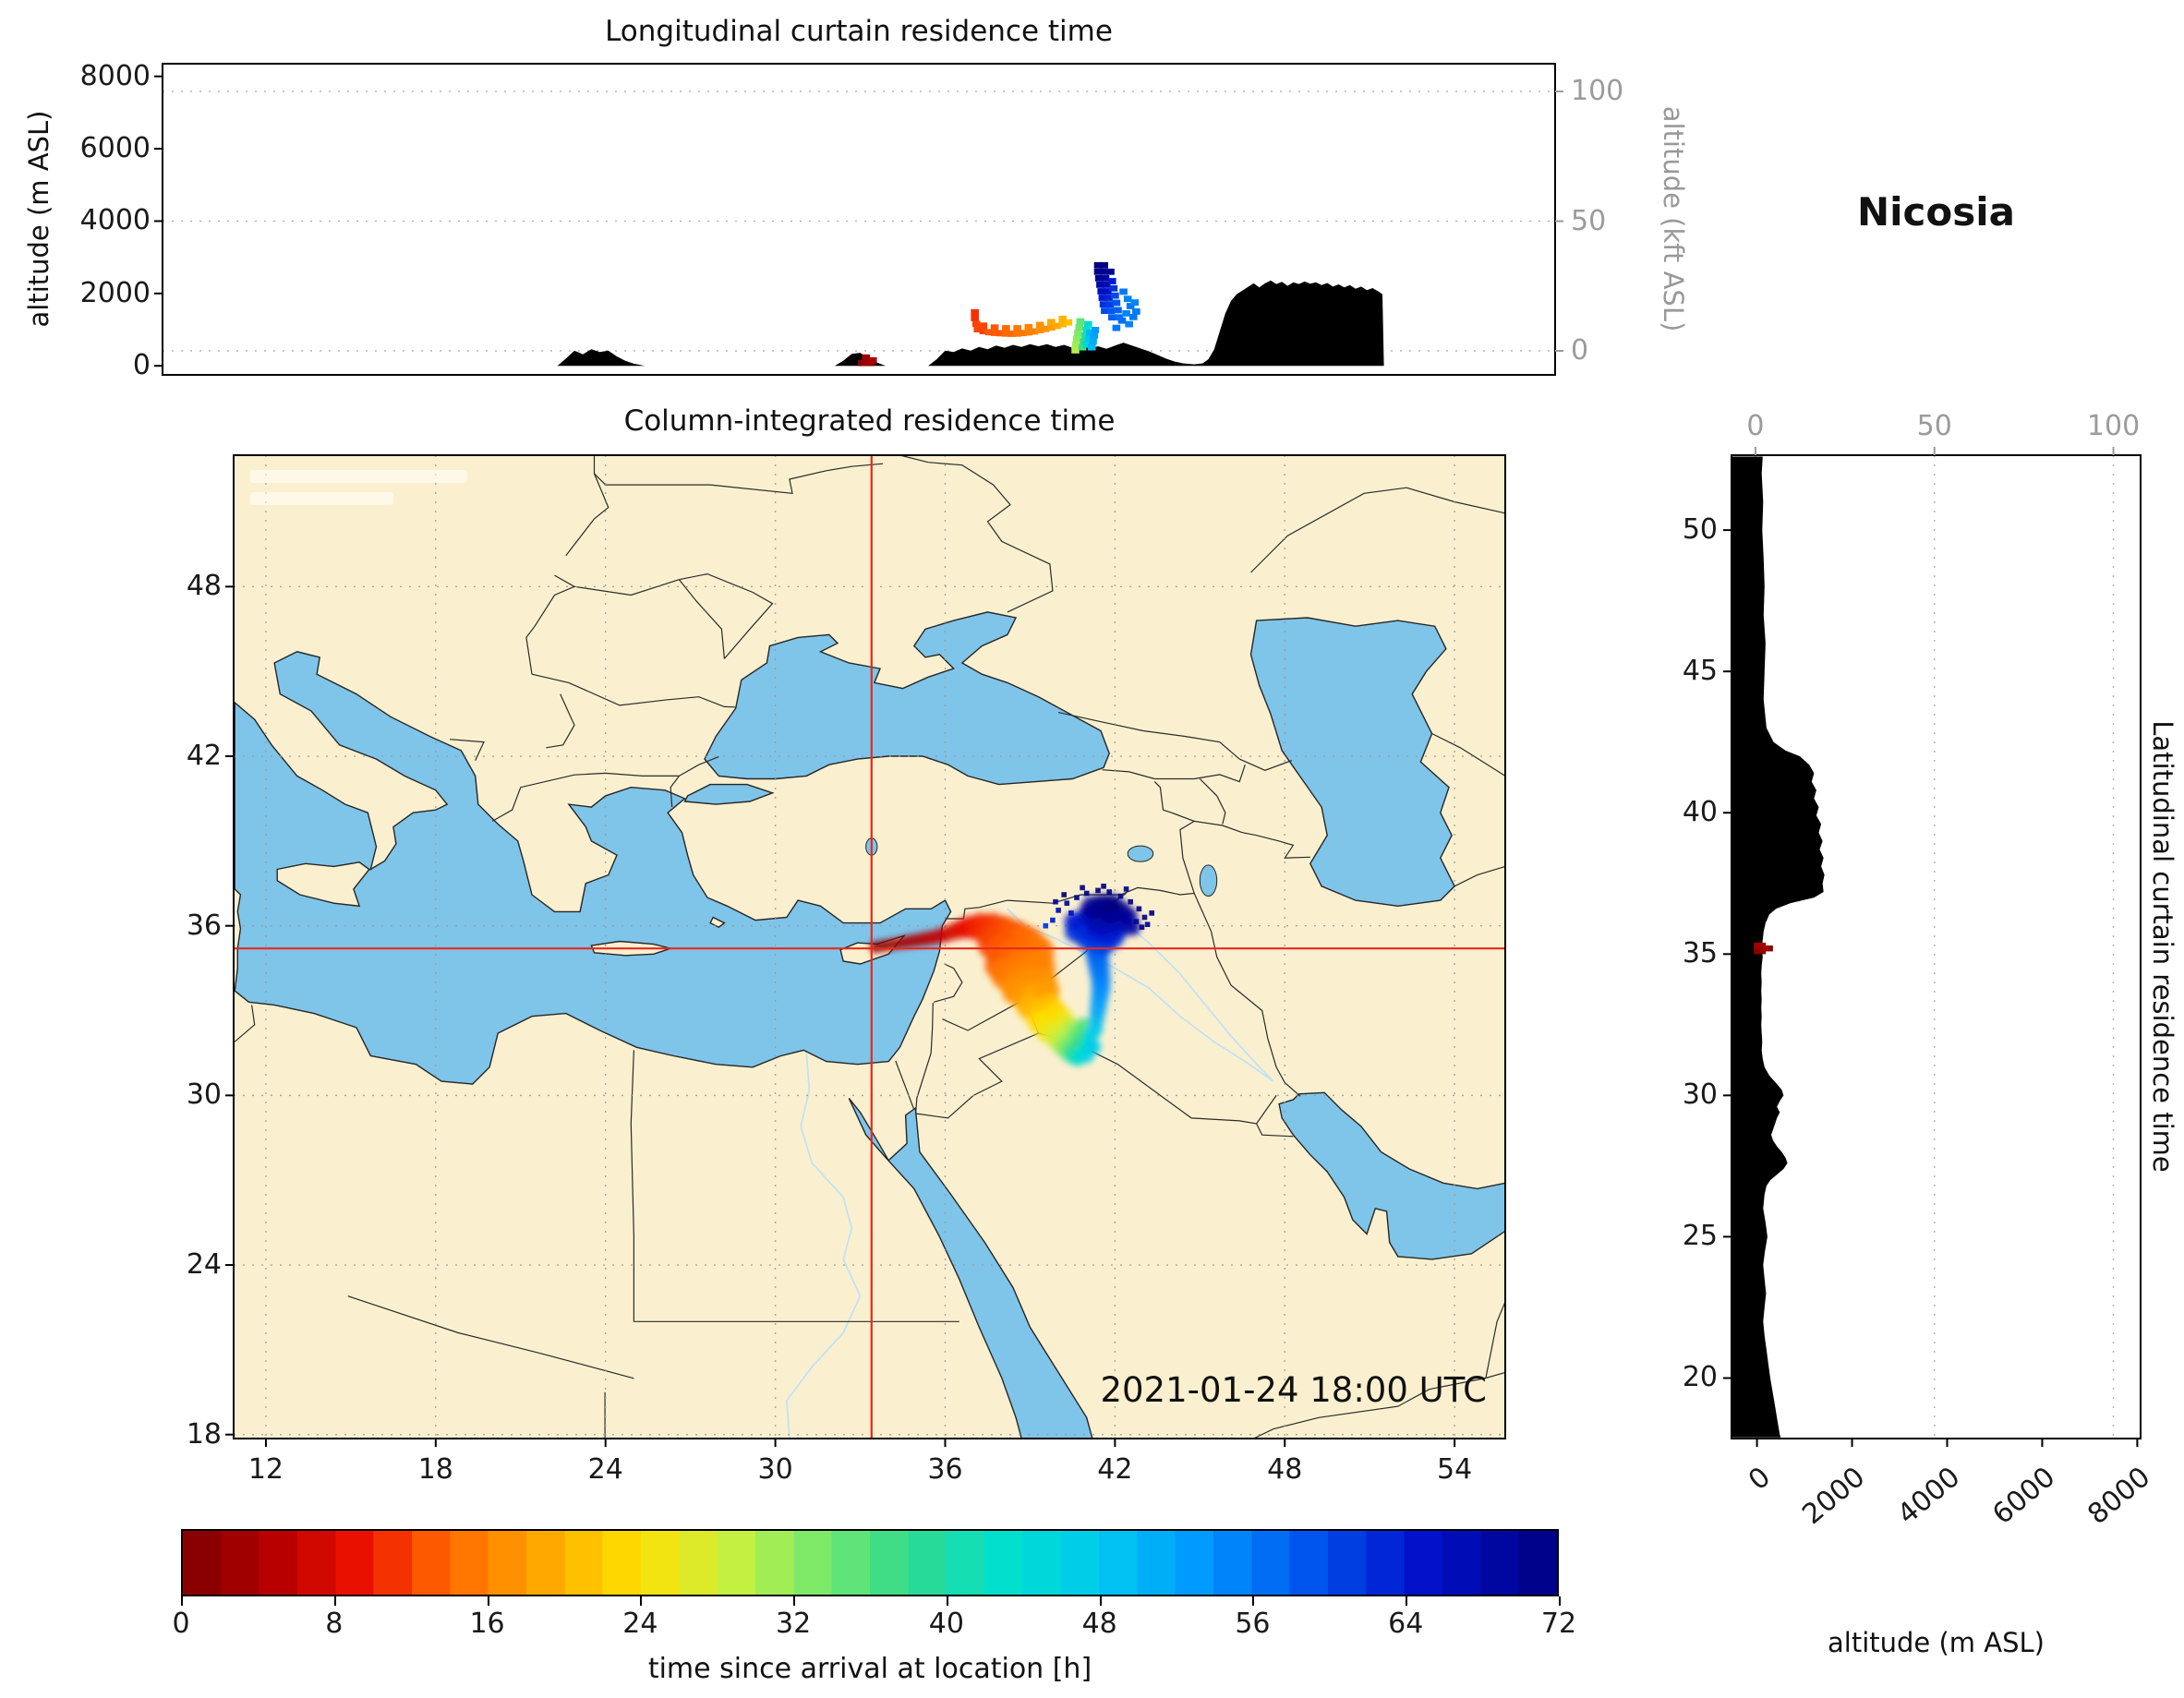  Describe the element at coordinates (1700, 671) in the screenshot. I see `latitude-tick-label: 45` at that location.